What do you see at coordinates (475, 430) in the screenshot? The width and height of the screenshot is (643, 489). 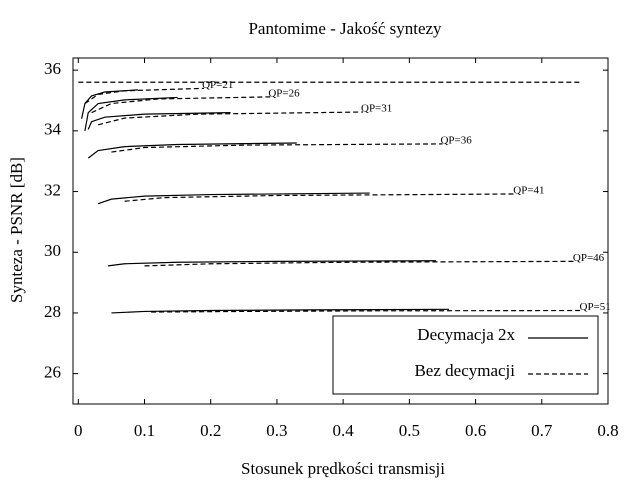 I see `x-tick-label: 0.6` at bounding box center [475, 430].